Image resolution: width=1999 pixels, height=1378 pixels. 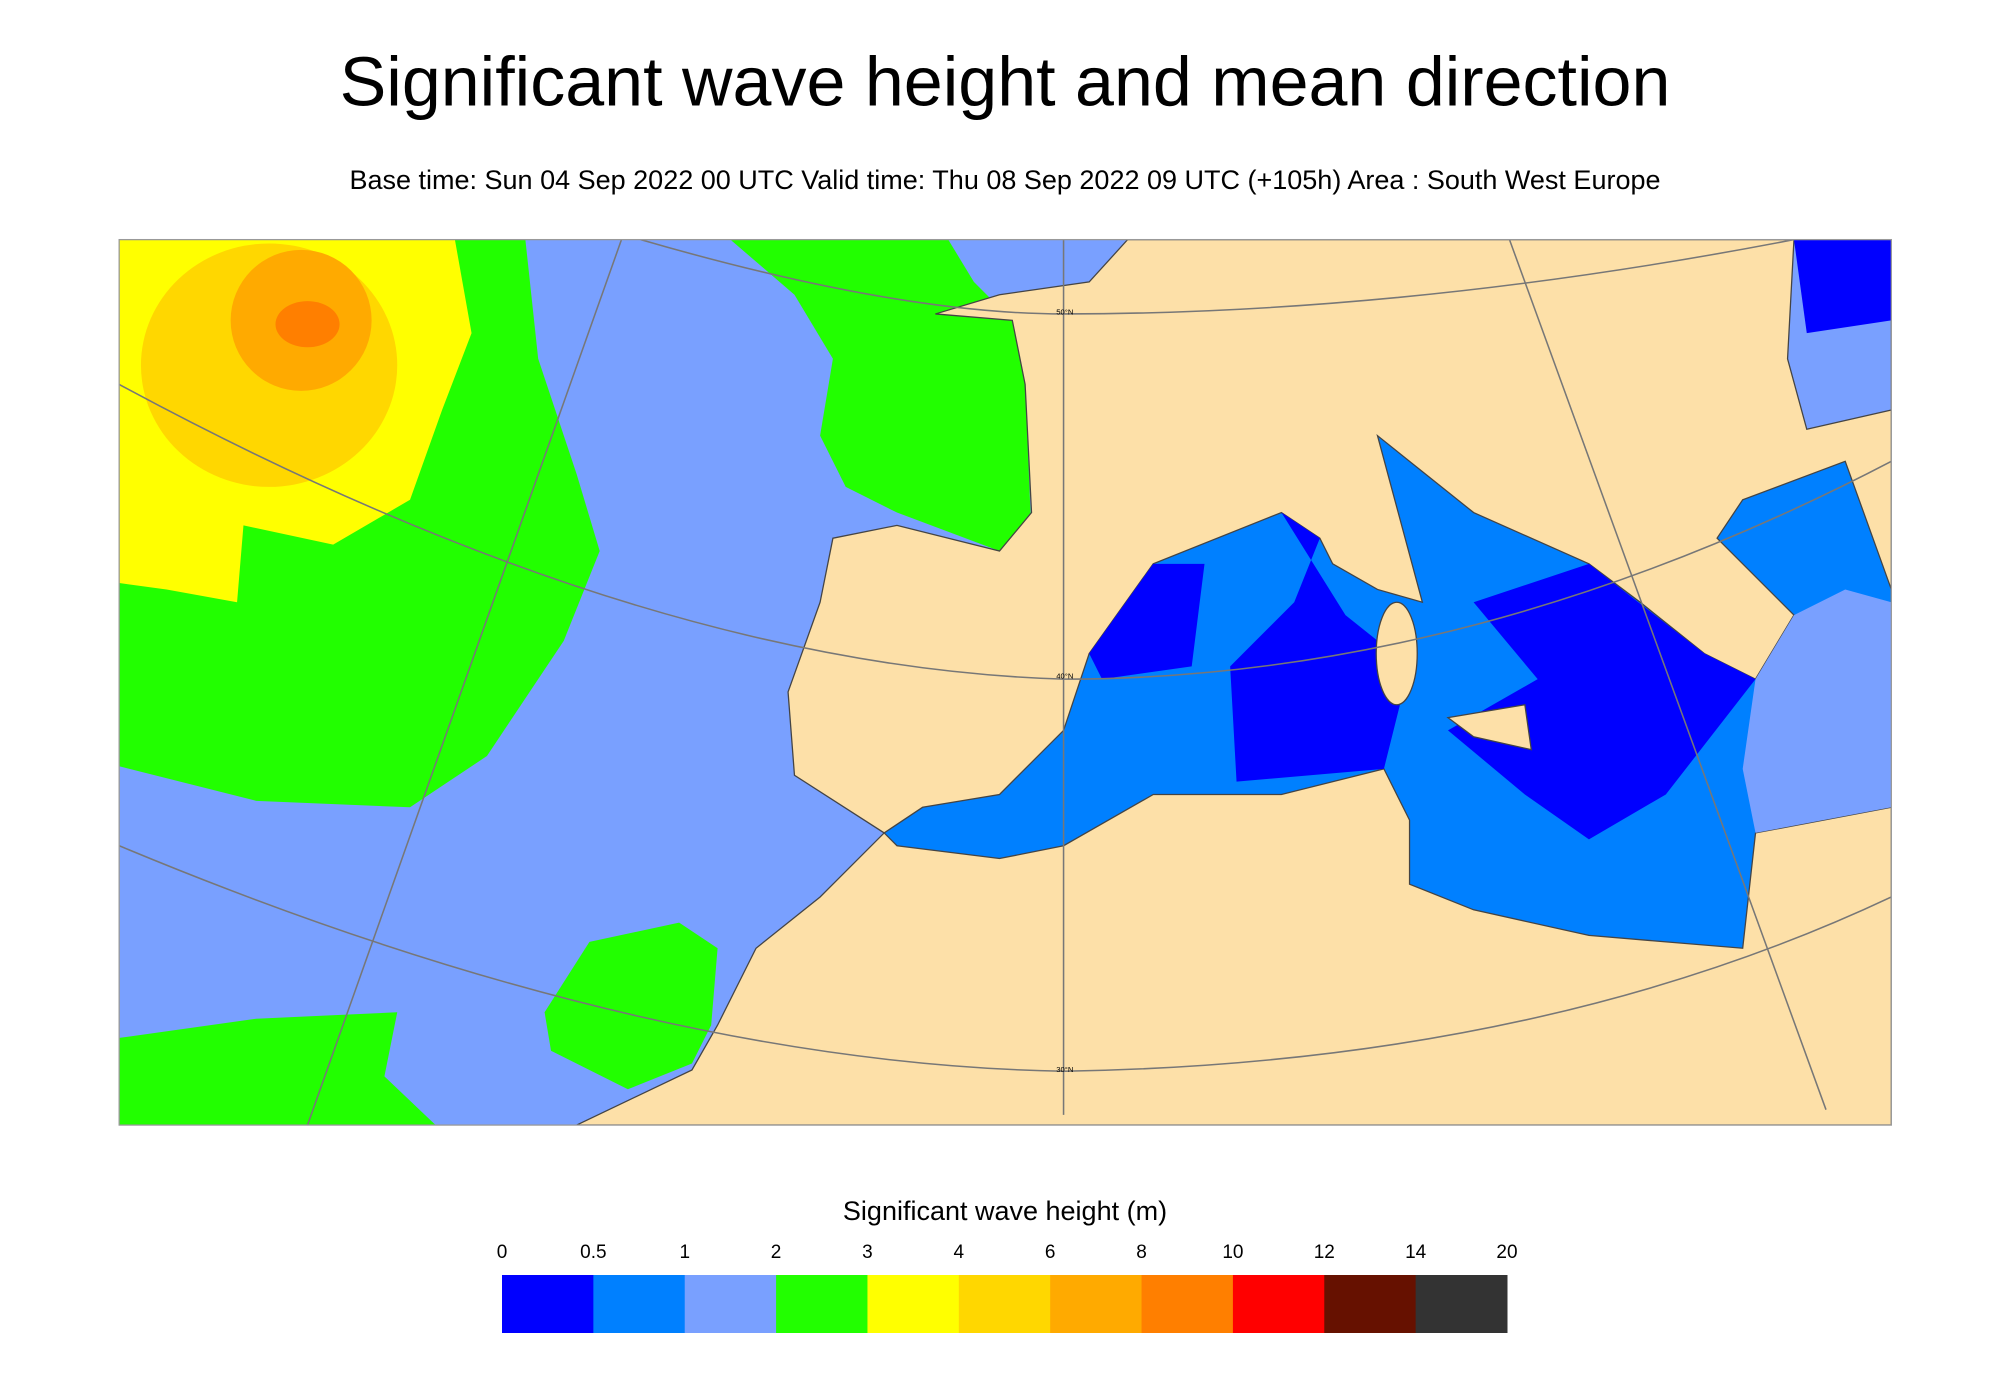 I want to click on legend-title: Significant wave height (m), so click(x=1005, y=1211).